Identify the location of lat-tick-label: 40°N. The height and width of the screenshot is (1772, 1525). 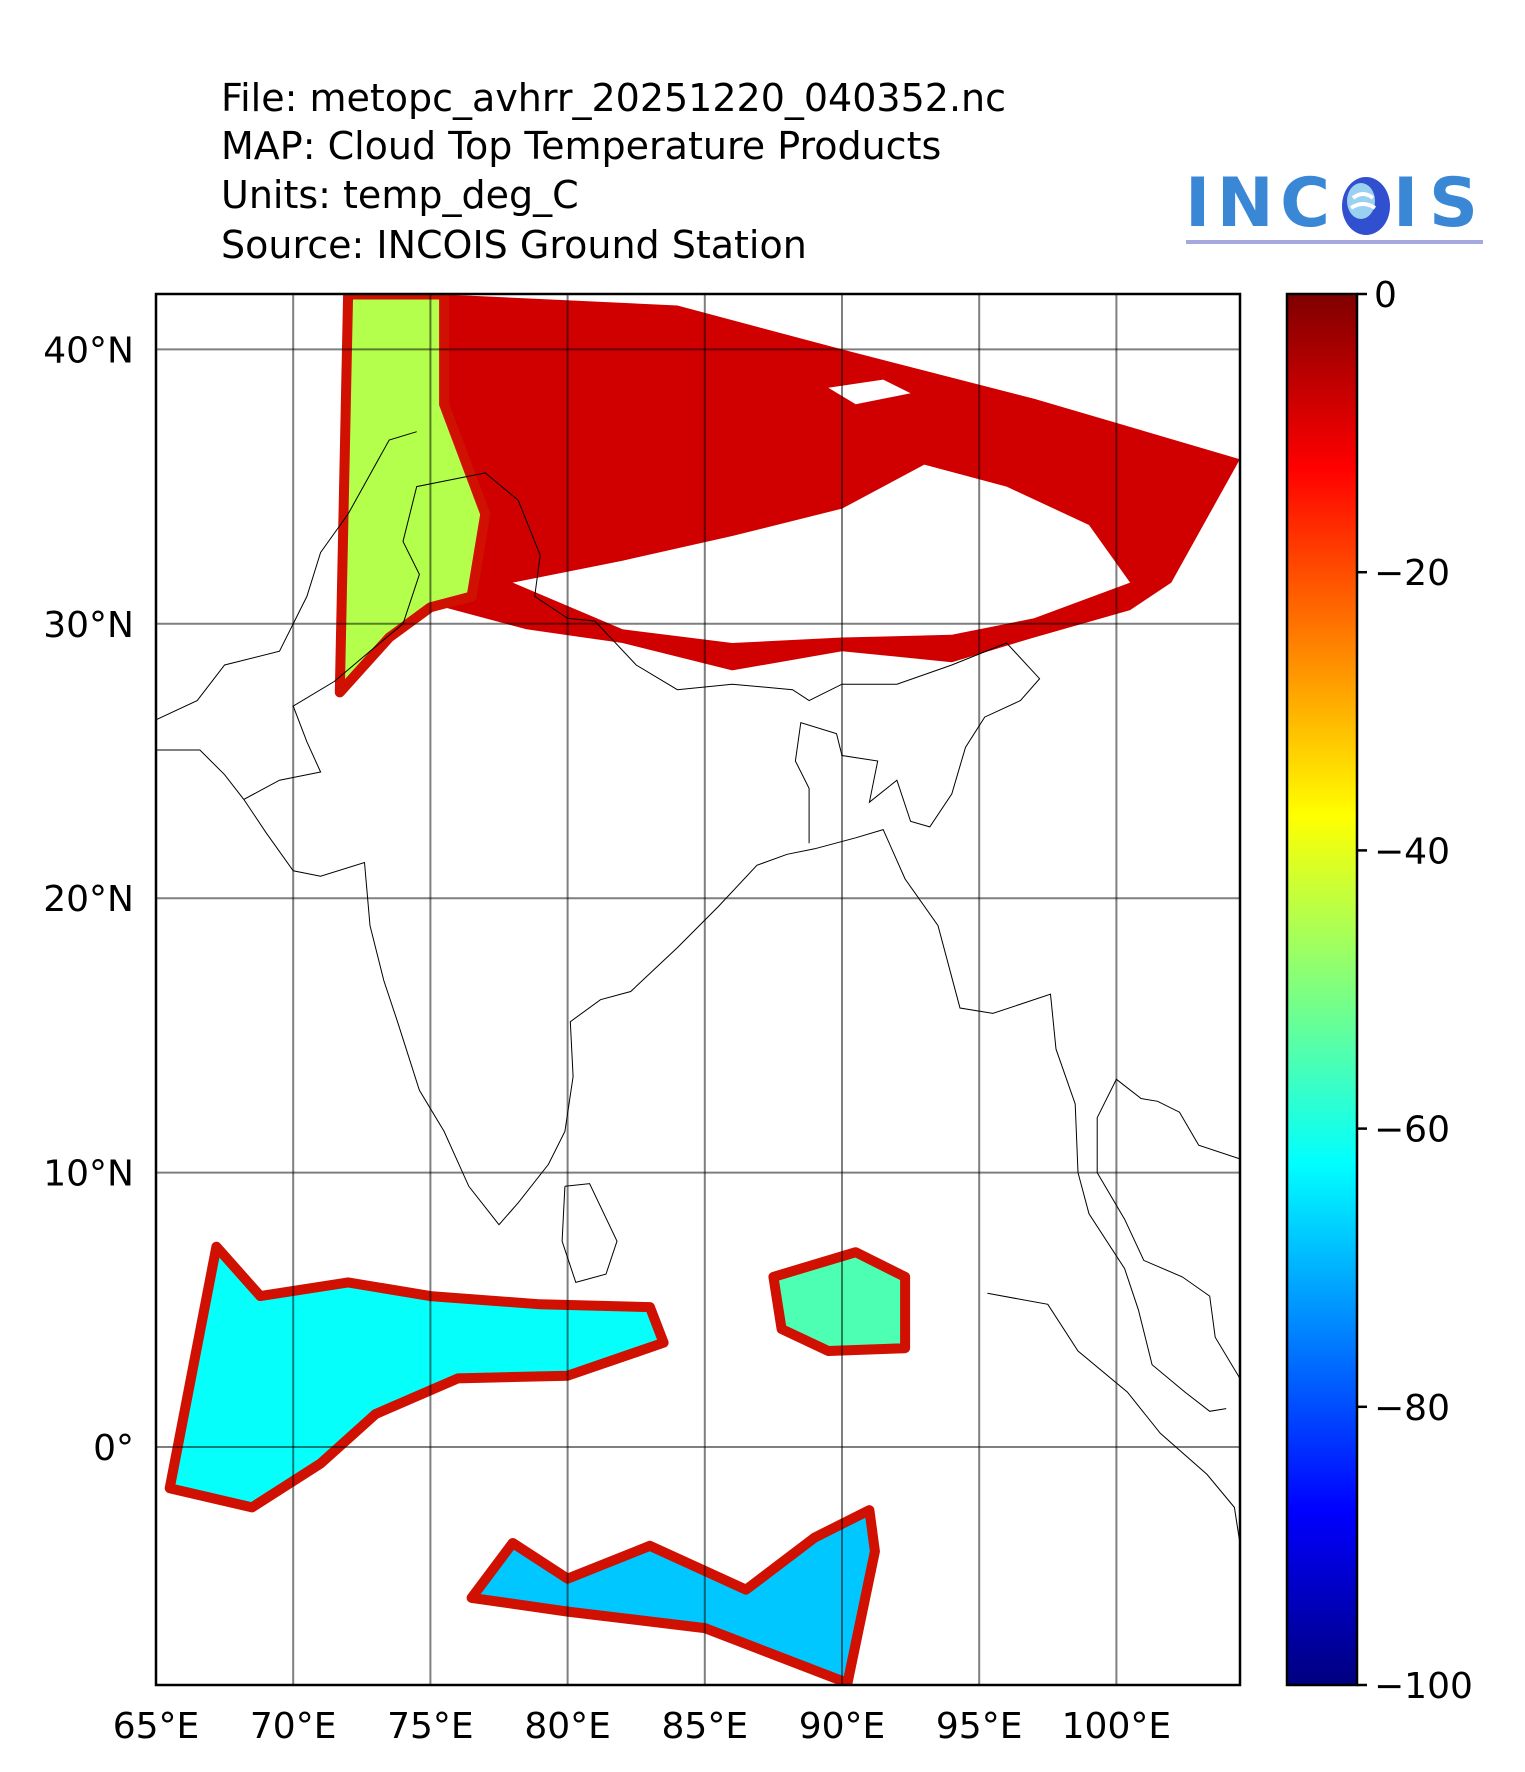
(88, 350).